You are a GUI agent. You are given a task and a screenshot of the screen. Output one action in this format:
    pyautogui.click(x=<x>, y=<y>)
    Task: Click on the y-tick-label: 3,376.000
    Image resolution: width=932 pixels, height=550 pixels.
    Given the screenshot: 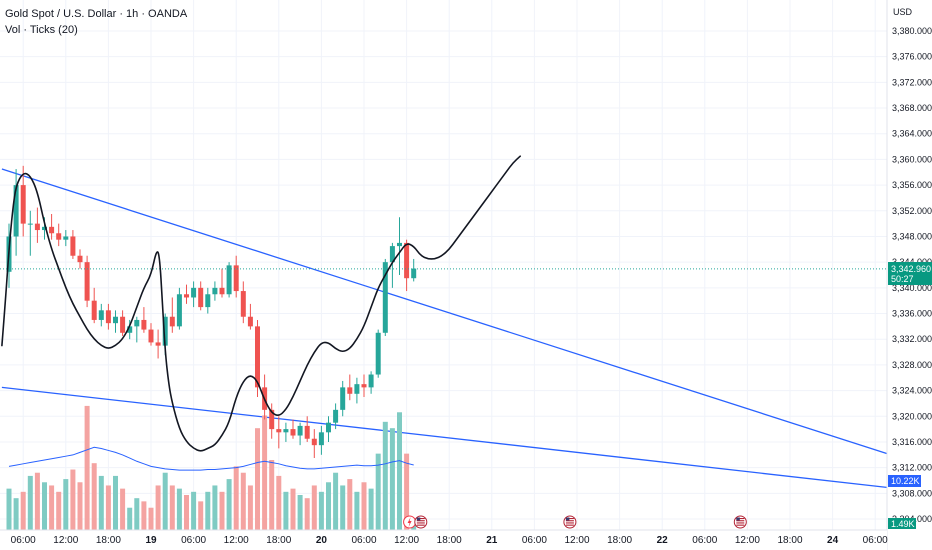 What is the action you would take?
    pyautogui.click(x=912, y=57)
    